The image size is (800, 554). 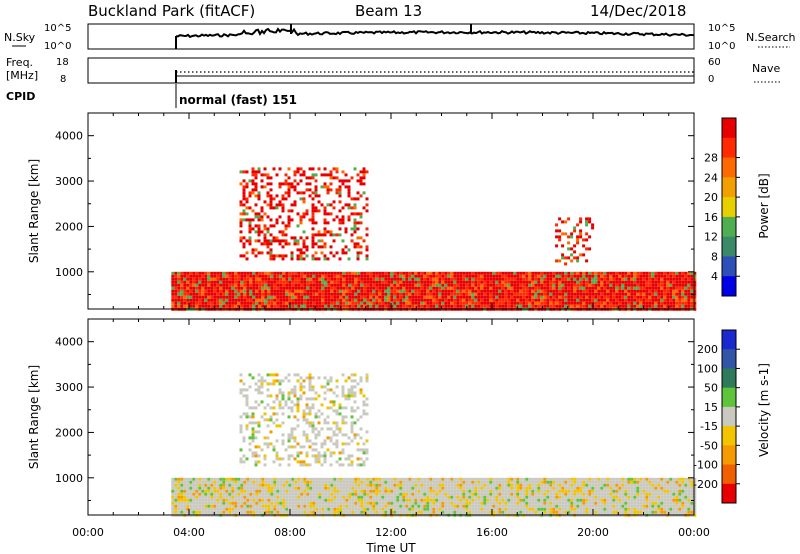 I want to click on y-tick-label: 1000, so click(x=69, y=272).